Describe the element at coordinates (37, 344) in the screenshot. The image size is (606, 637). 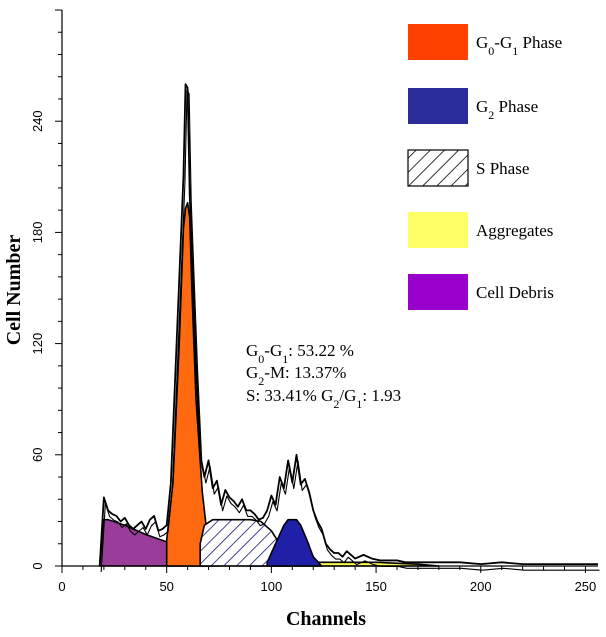
I see `y-tick-label: 120` at that location.